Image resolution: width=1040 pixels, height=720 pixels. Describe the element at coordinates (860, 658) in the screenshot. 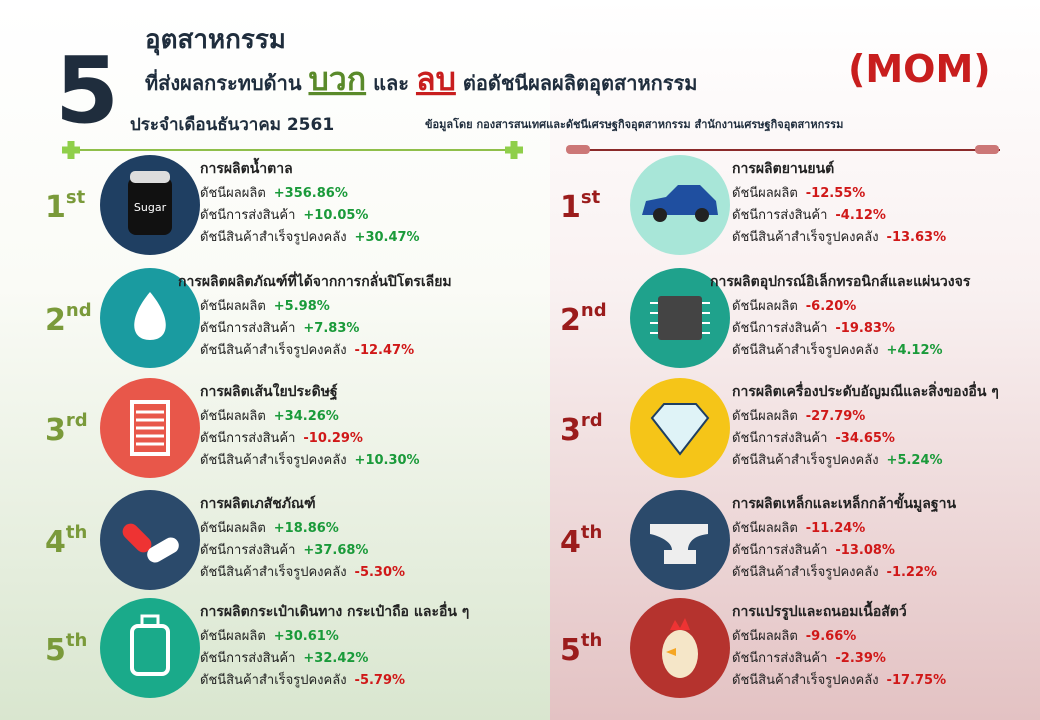

I see `metric-value: -2.39%` at that location.